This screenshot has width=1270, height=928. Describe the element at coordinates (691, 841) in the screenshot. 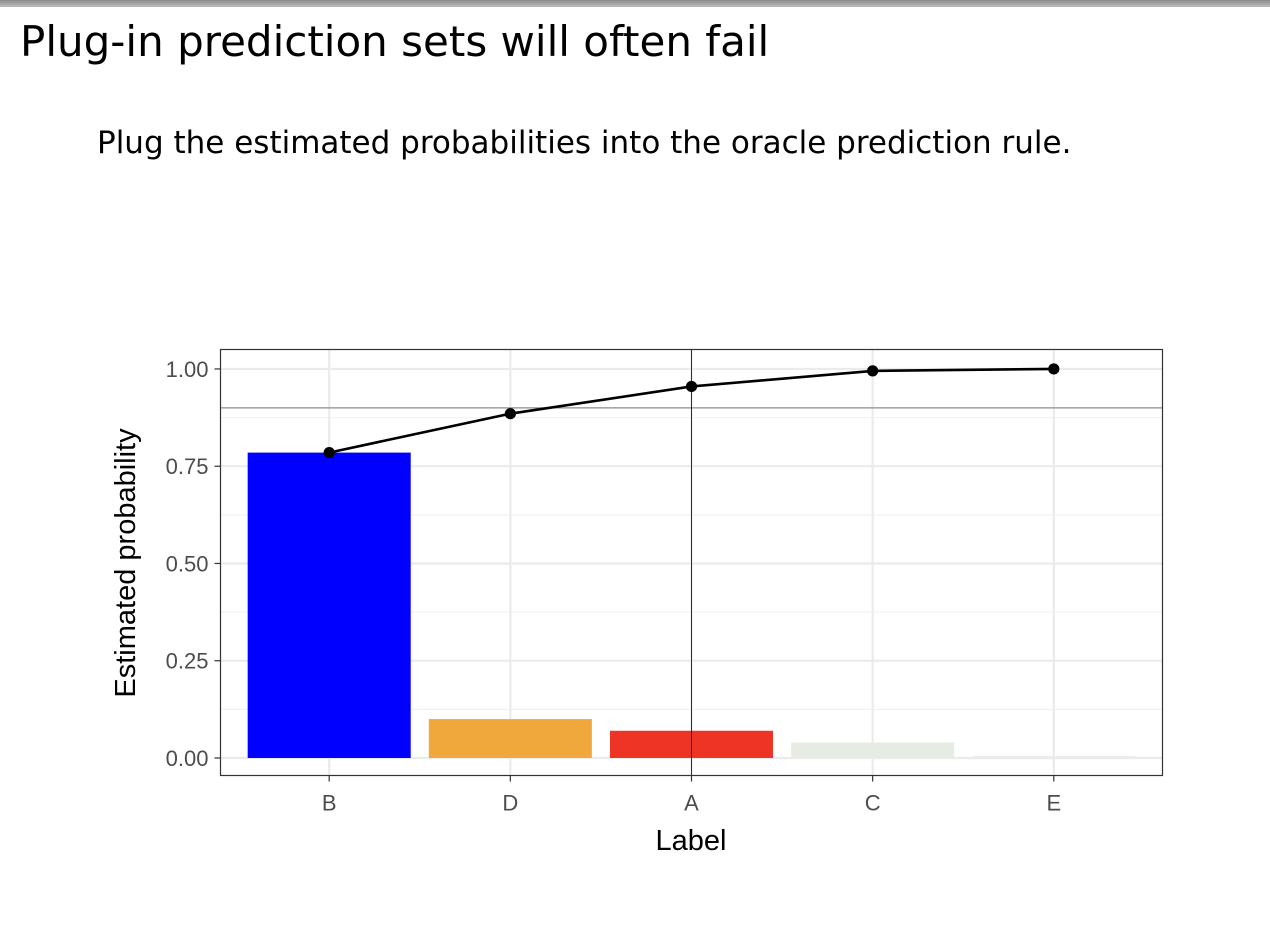

I see `x-axis-title: Label` at that location.